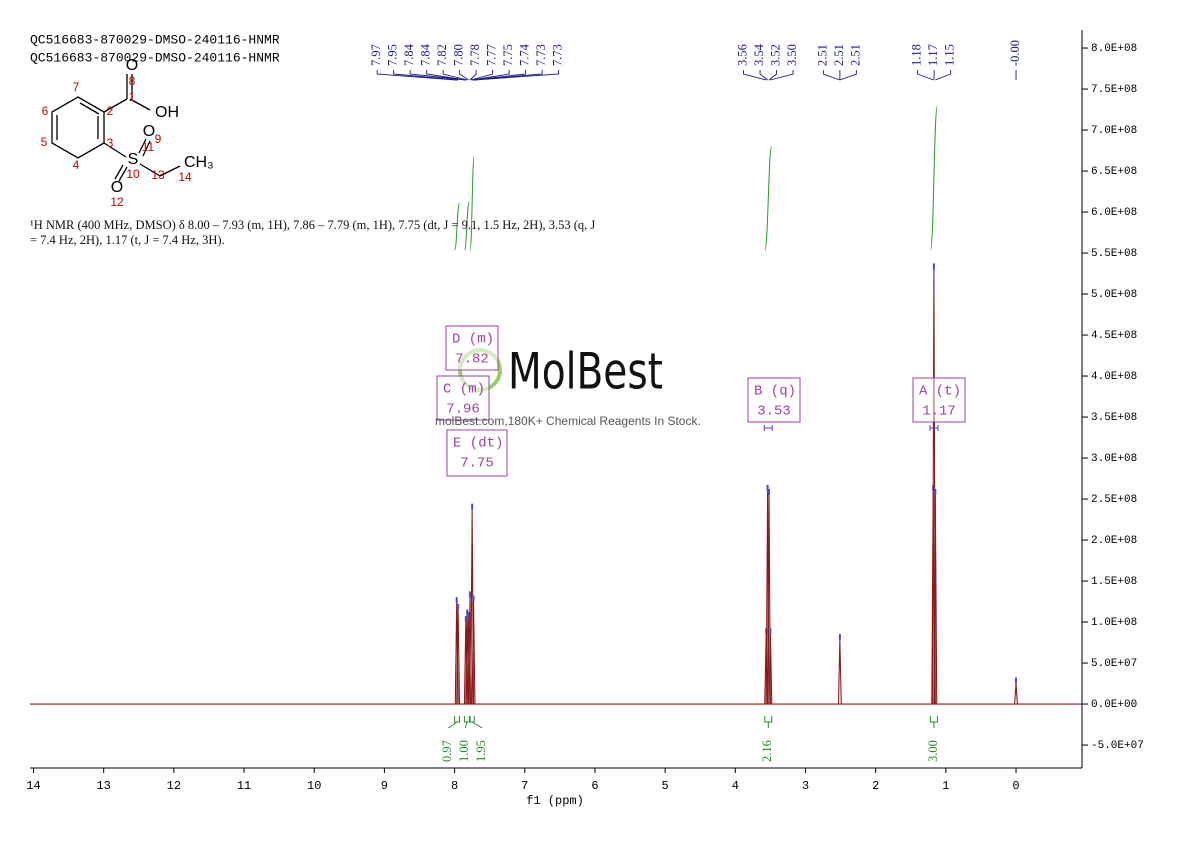 The width and height of the screenshot is (1190, 841). Describe the element at coordinates (774, 412) in the screenshot. I see `multiplet-shift: 3.53` at that location.